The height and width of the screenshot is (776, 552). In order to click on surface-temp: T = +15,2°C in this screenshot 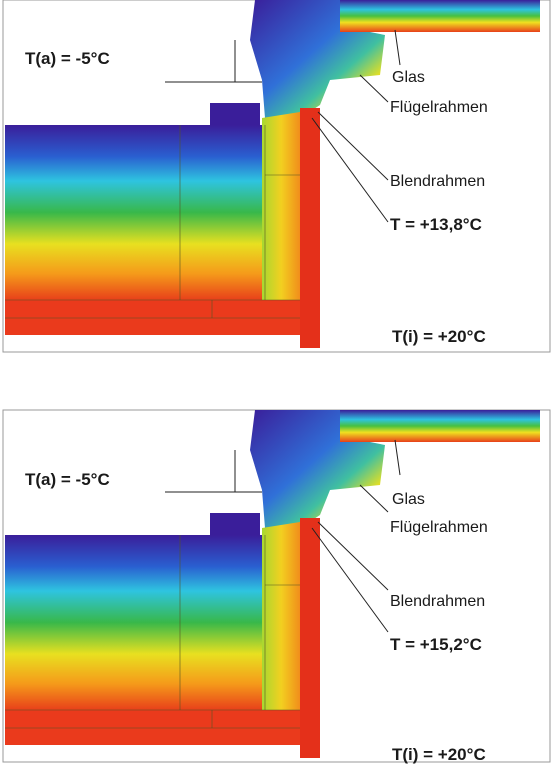, I will do `click(436, 644)`.